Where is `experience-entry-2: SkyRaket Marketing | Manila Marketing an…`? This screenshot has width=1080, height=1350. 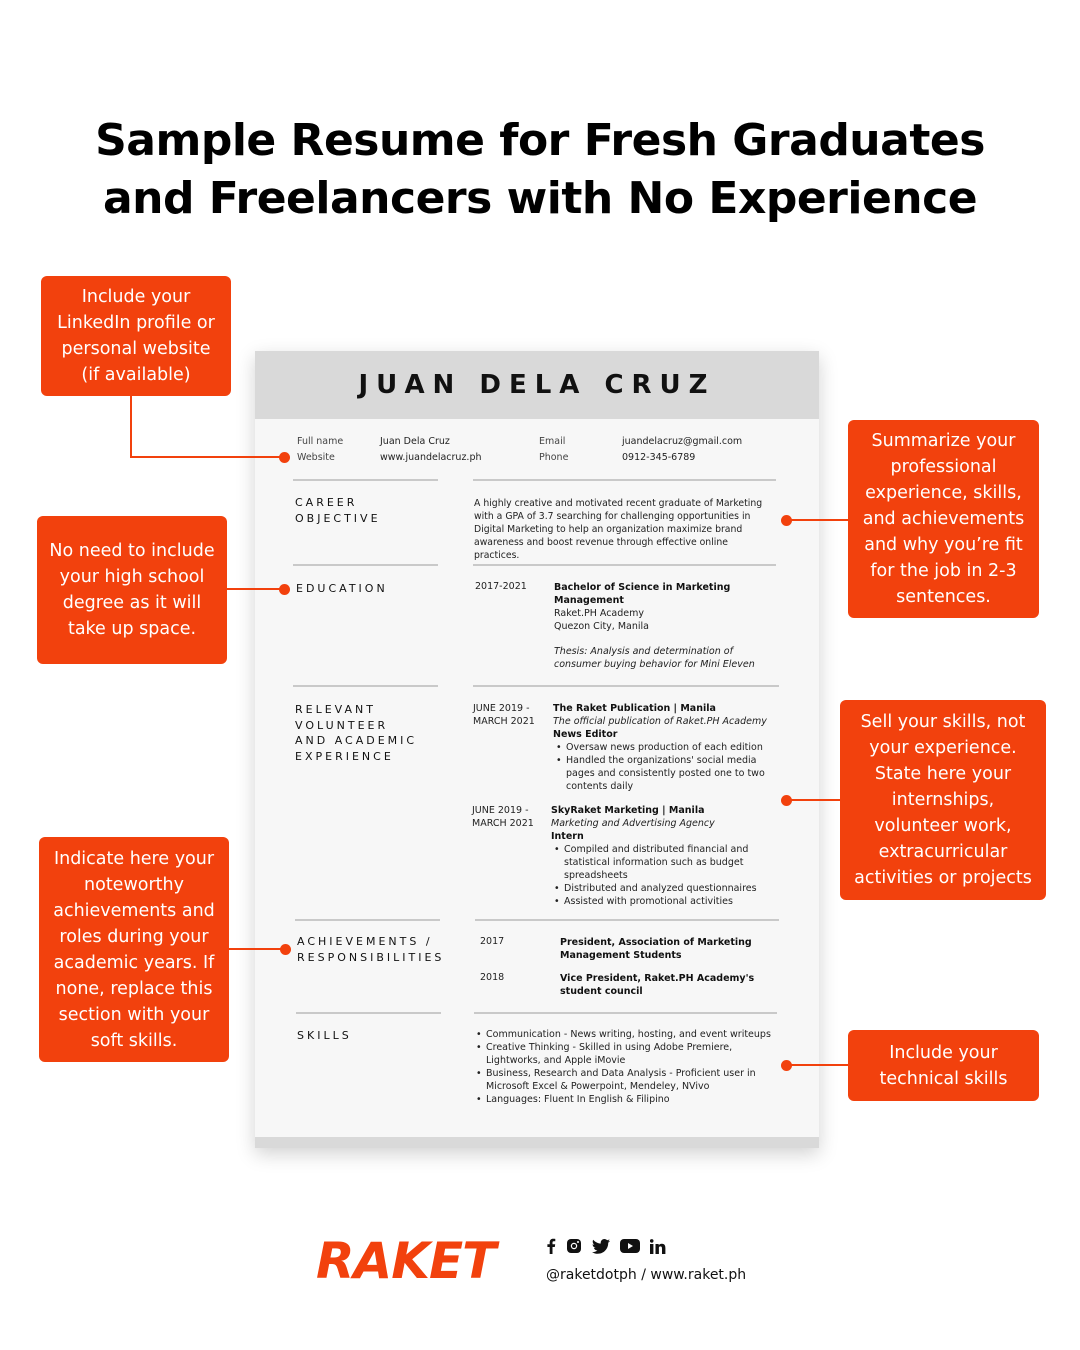 experience-entry-2: SkyRaket Marketing | Manila Marketing an… is located at coordinates (663, 856).